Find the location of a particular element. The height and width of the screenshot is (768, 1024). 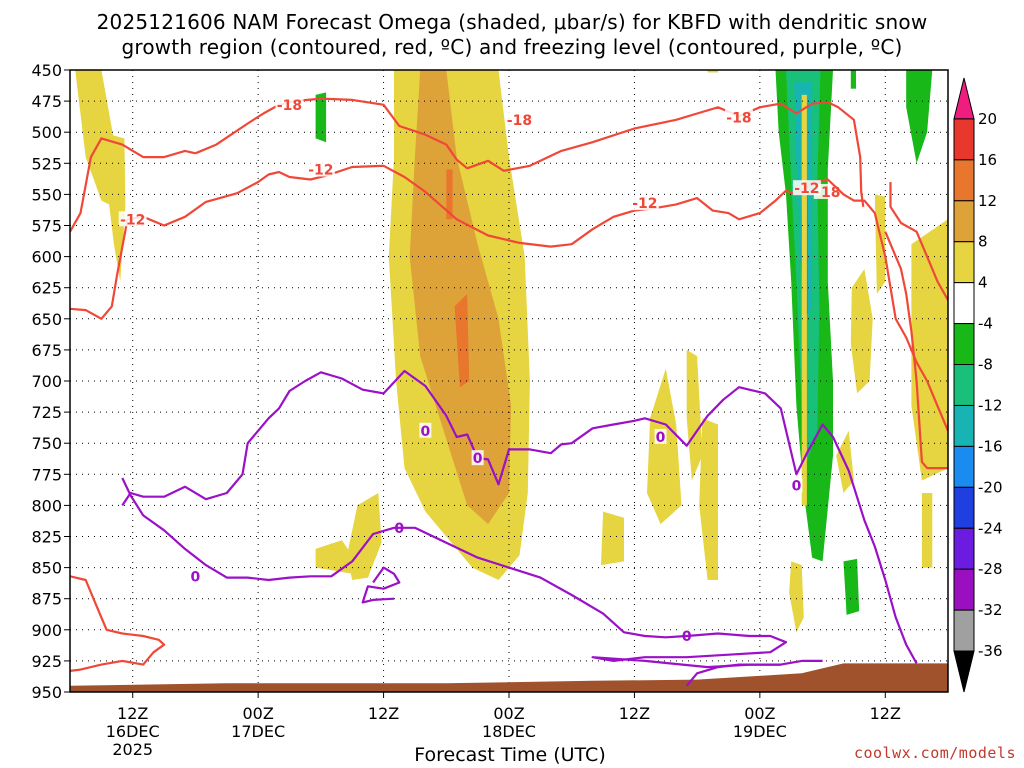

ground-fill is located at coordinates (509, 677).